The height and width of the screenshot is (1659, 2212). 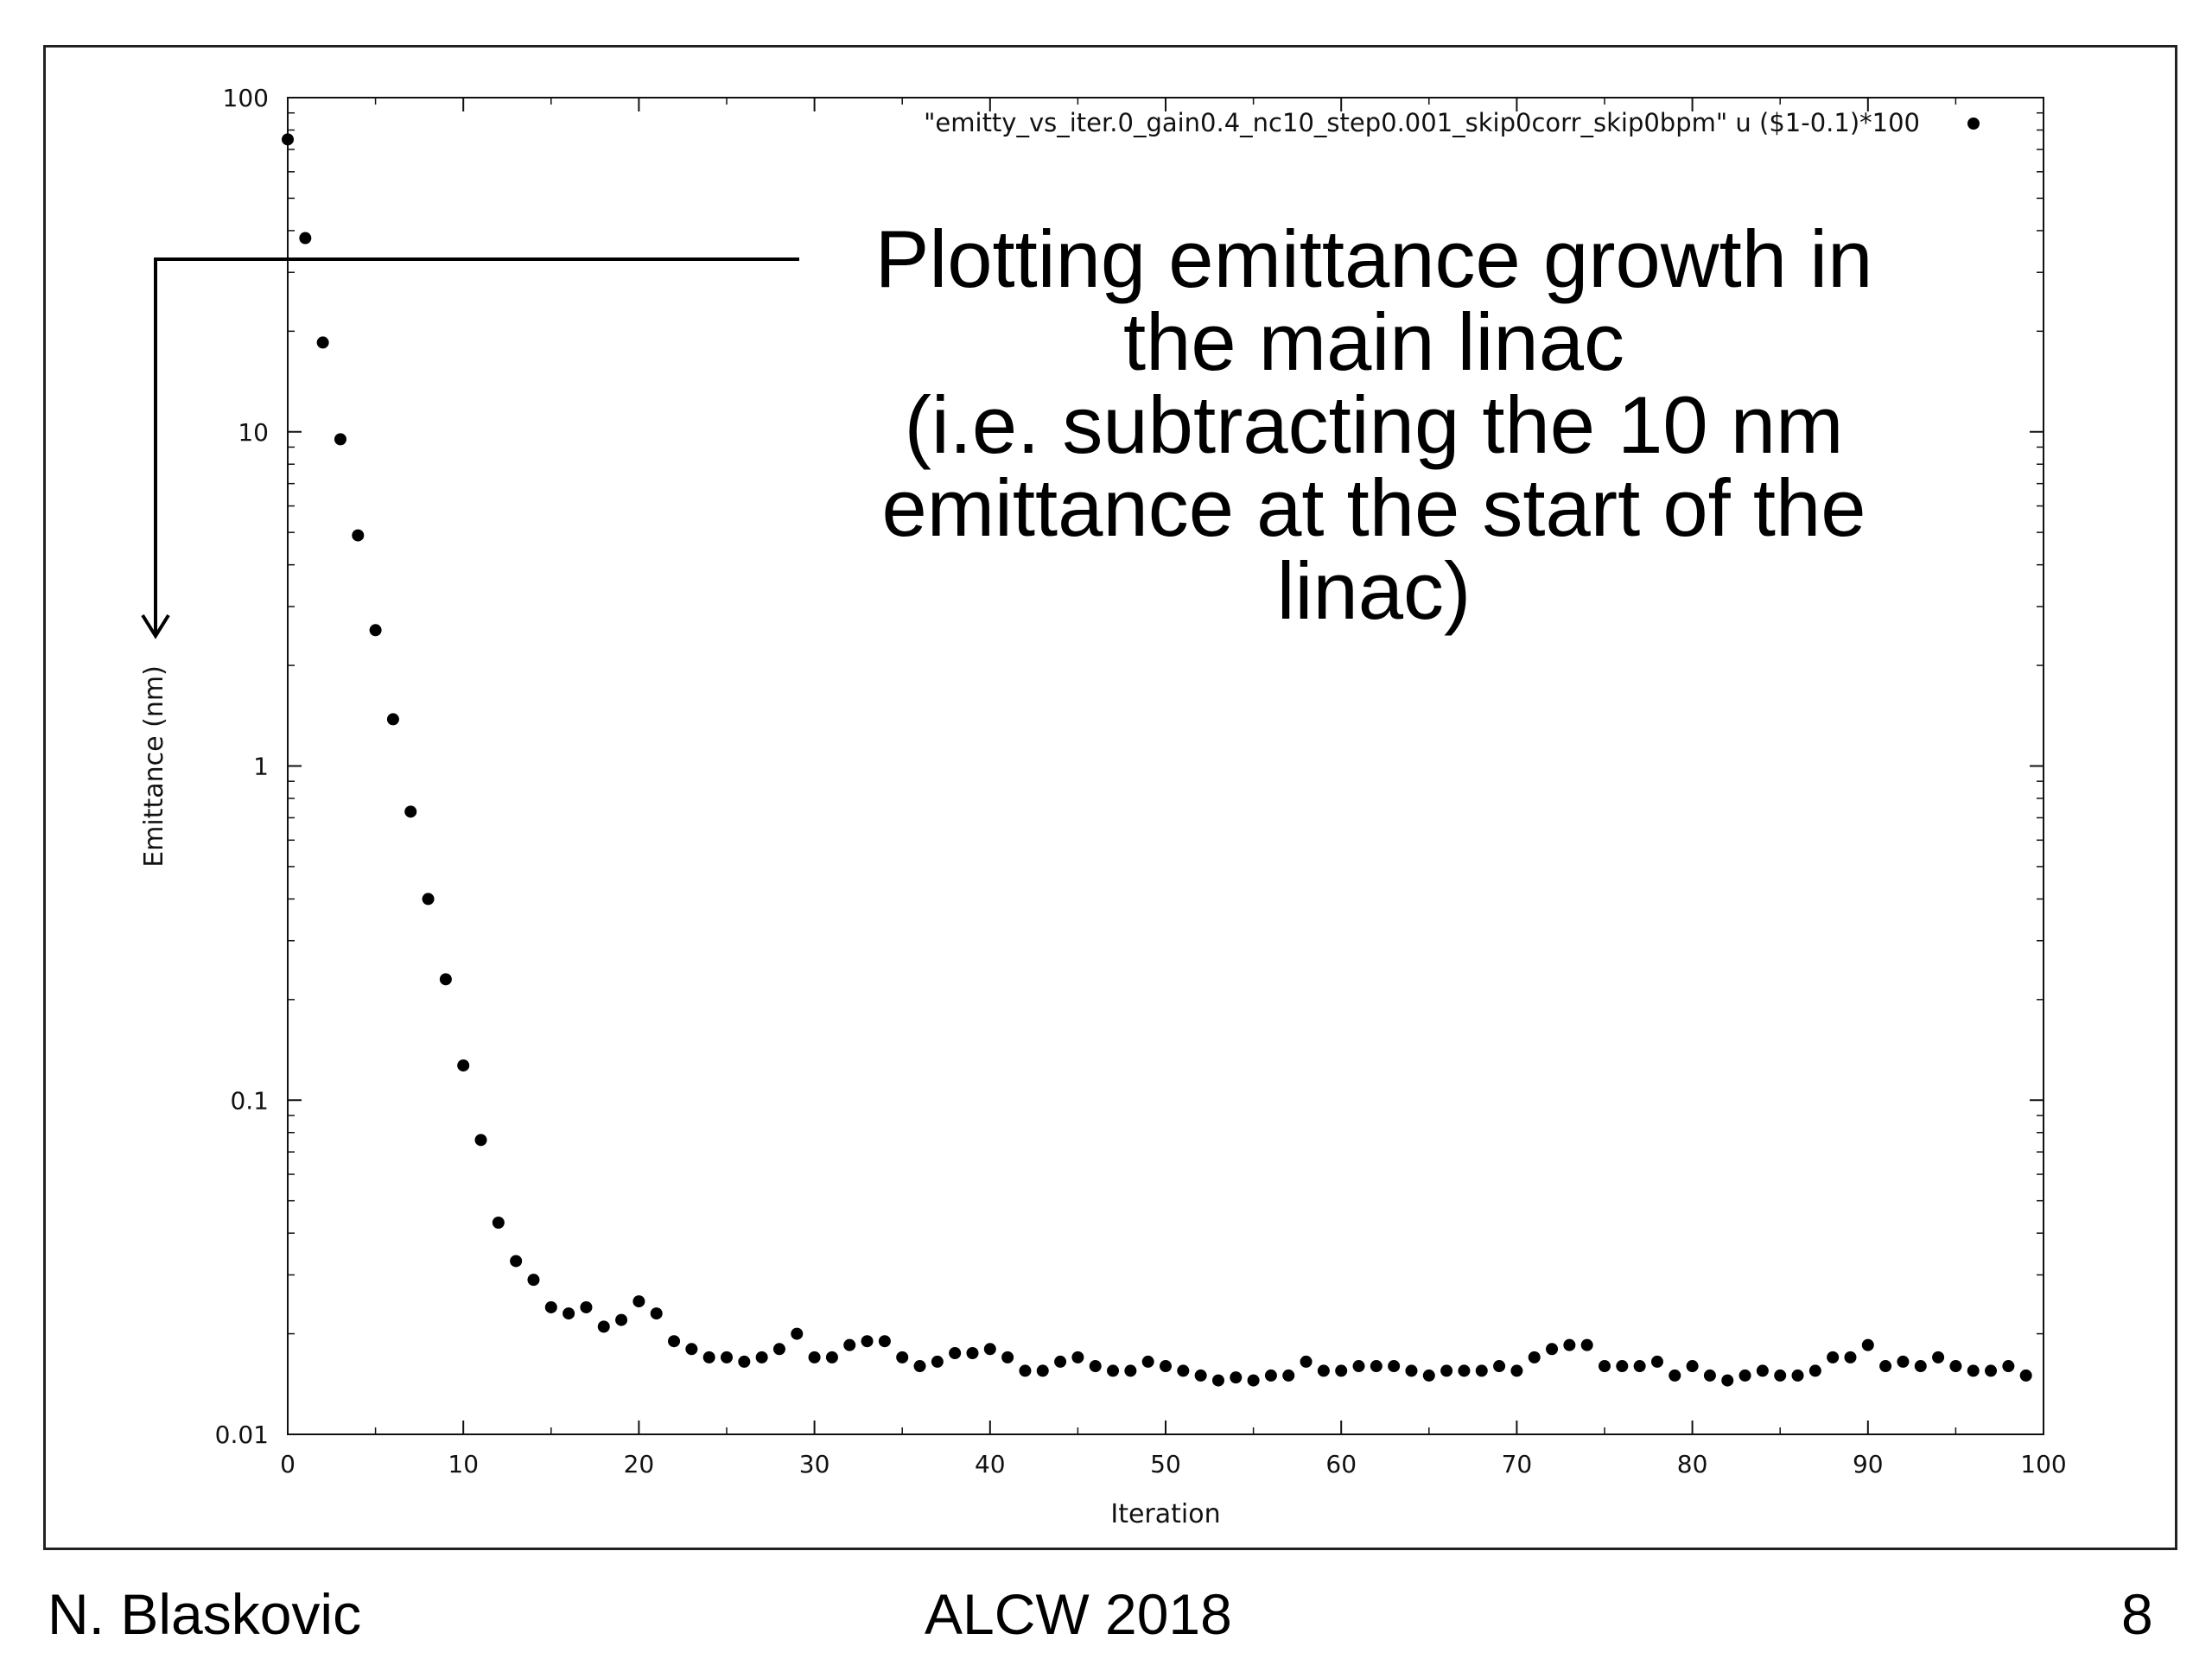 What do you see at coordinates (639, 1464) in the screenshot?
I see `x-tick-label: 20` at bounding box center [639, 1464].